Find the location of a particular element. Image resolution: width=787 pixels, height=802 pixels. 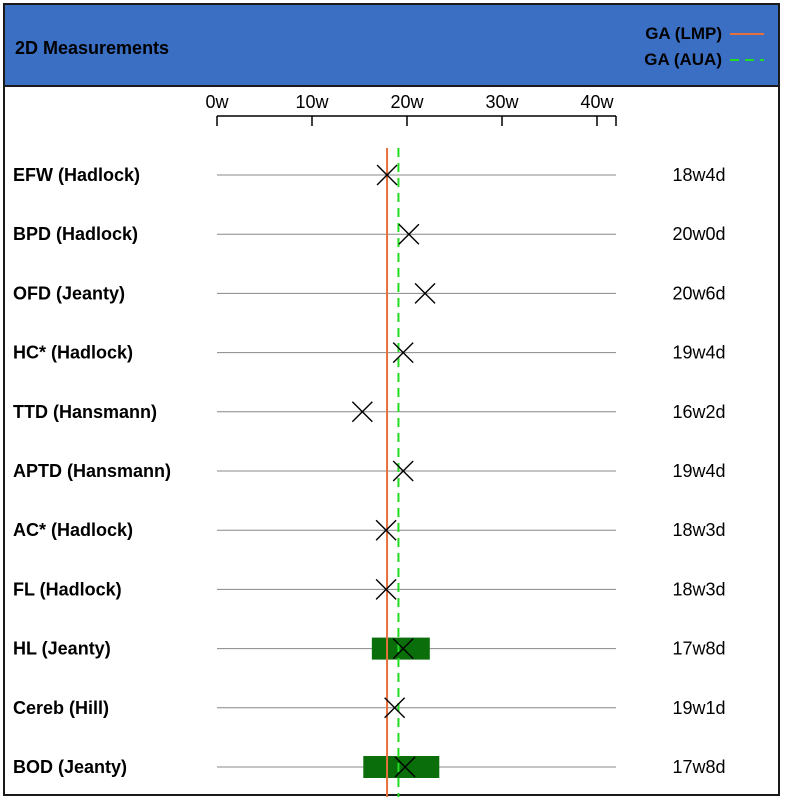

row-label: OFD (Jeanty) is located at coordinates (69, 293).